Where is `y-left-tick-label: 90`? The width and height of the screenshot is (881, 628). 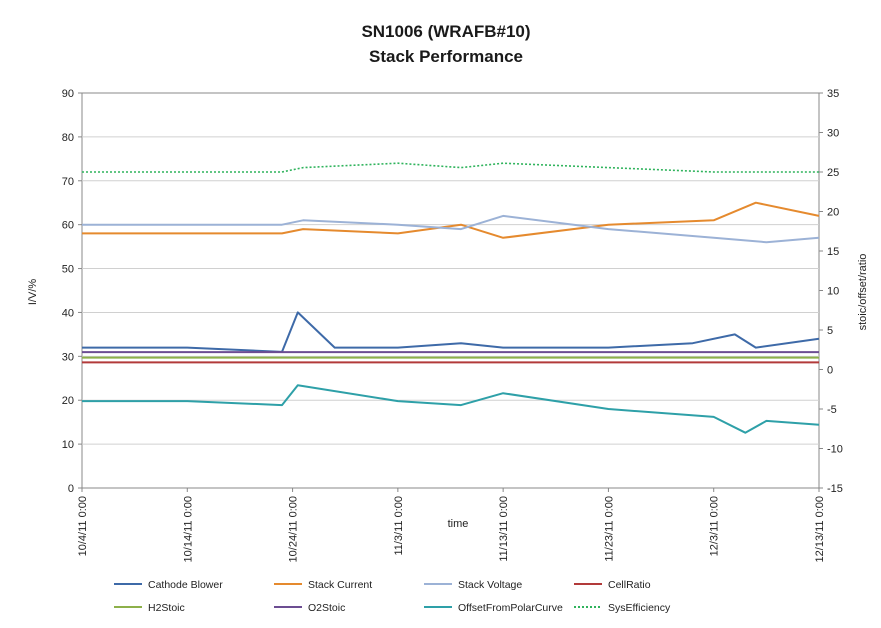 y-left-tick-label: 90 is located at coordinates (68, 94).